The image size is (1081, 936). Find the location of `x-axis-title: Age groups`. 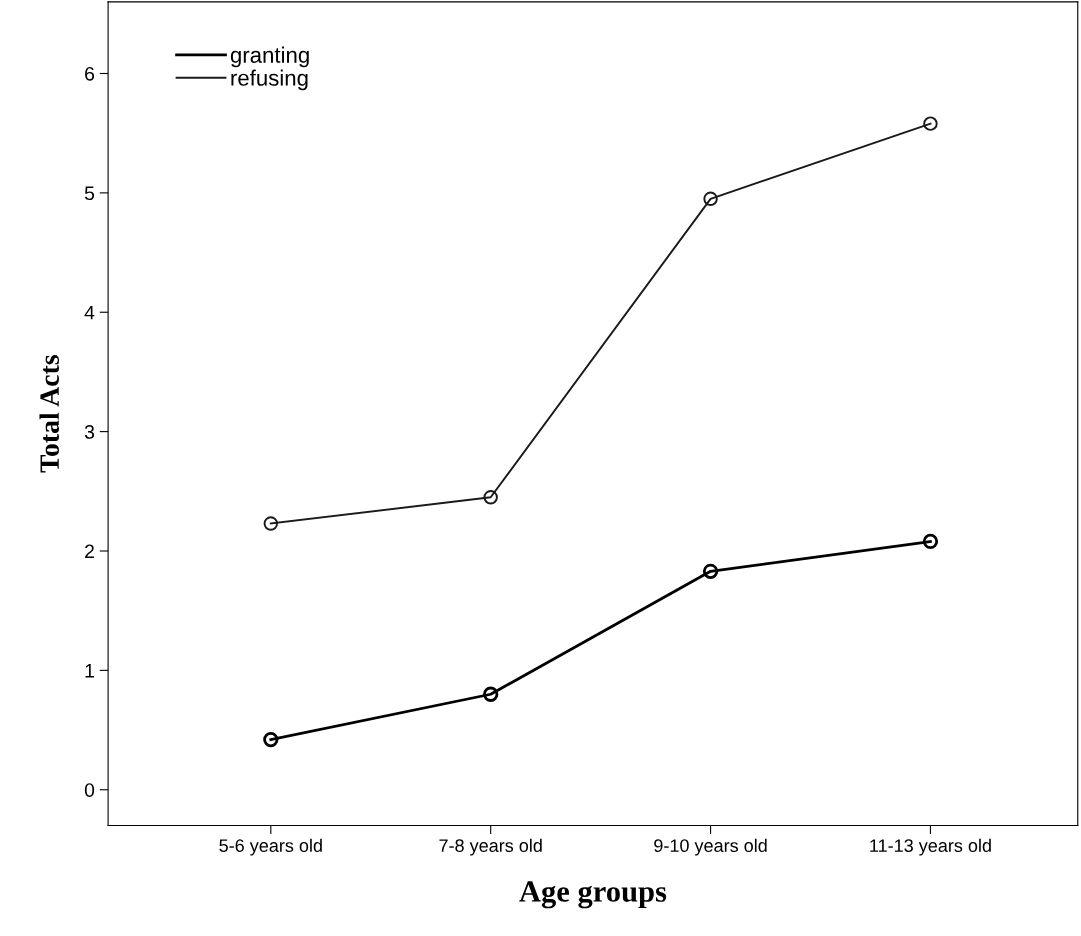

x-axis-title: Age groups is located at coordinates (593, 895).